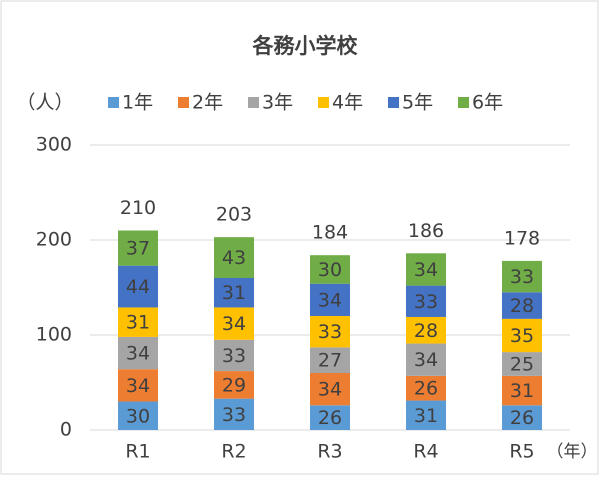 The image size is (599, 479). What do you see at coordinates (521, 452) in the screenshot?
I see `x-tick-label: R5` at bounding box center [521, 452].